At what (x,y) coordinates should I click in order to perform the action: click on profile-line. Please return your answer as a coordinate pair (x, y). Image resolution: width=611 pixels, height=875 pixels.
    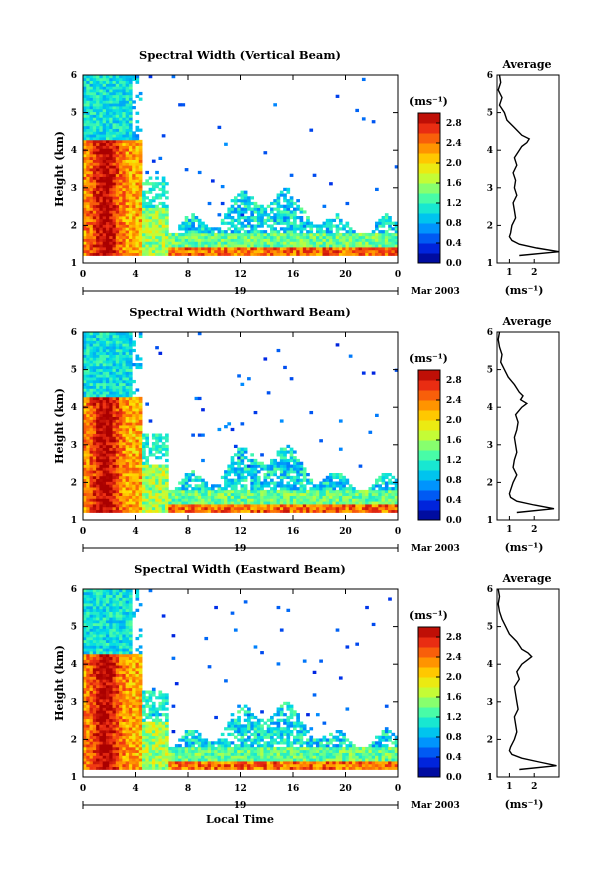
    Looking at the image, I should click on (526, 422).